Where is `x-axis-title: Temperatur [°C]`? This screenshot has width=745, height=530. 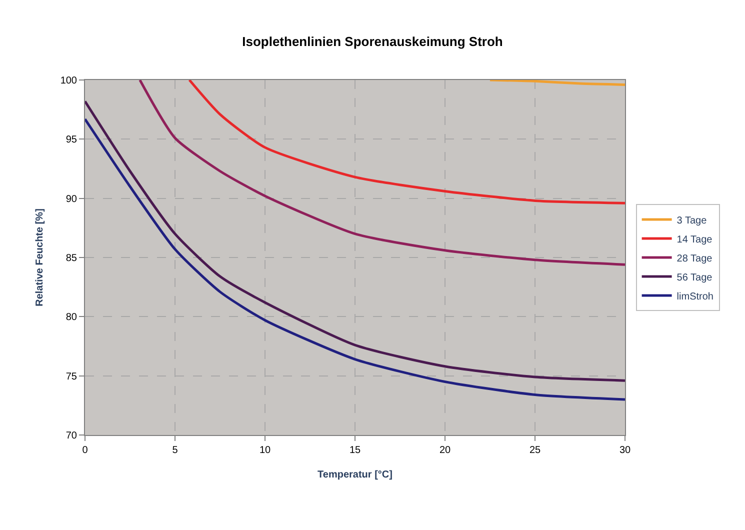 x-axis-title: Temperatur [°C] is located at coordinates (355, 475).